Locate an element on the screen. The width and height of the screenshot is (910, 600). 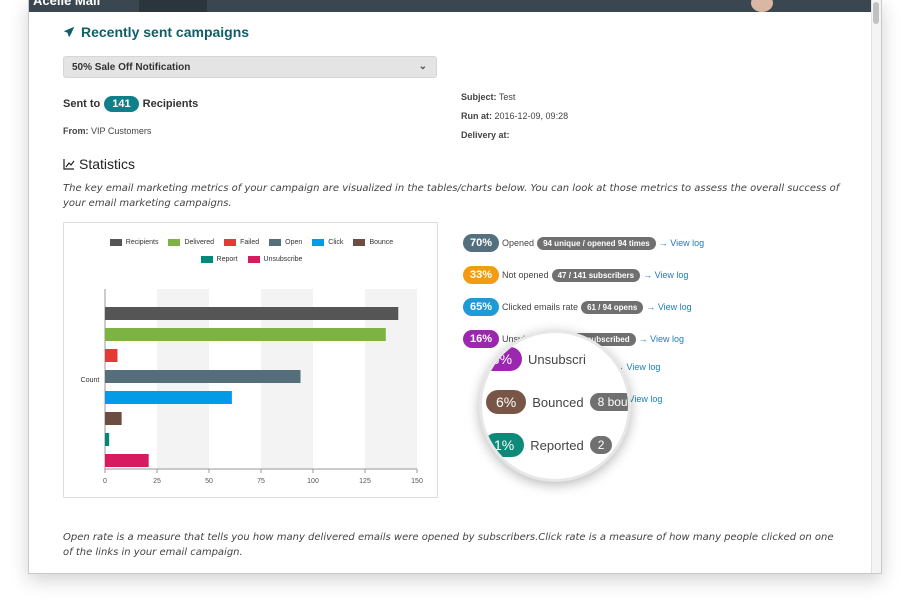
legend-item: Report is located at coordinates (219, 259).